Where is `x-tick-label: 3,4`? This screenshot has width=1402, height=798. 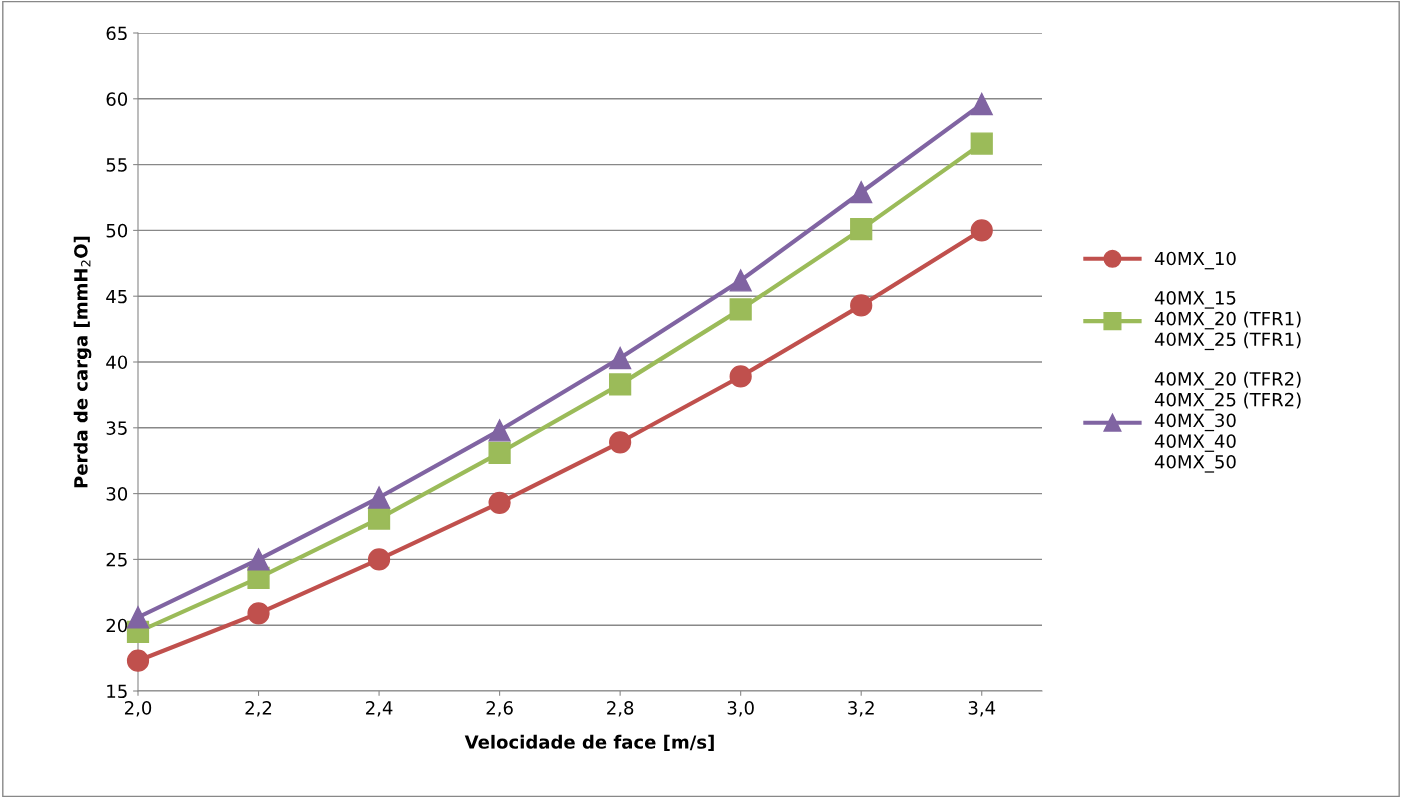
x-tick-label: 3,4 is located at coordinates (982, 709).